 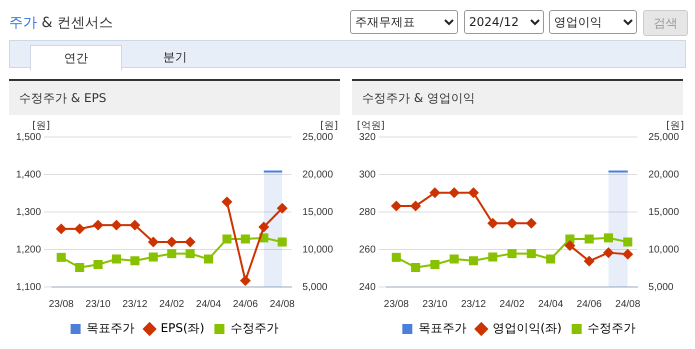 I want to click on text: 분기, so click(x=175, y=57).